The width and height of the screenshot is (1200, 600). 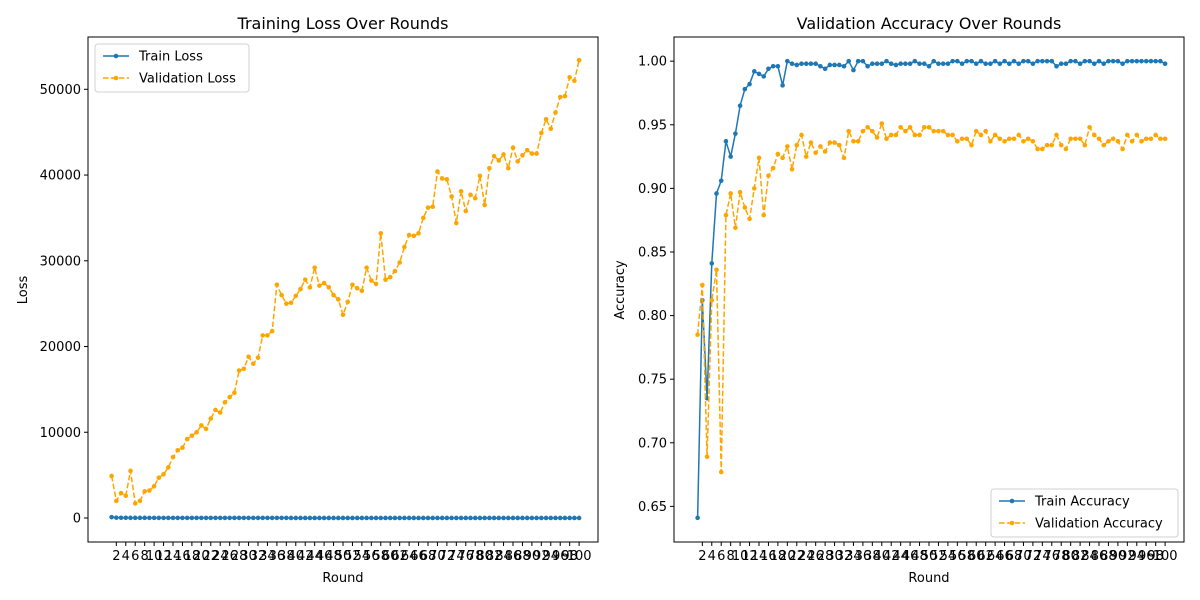 What do you see at coordinates (201, 556) in the screenshot?
I see `loss-chart-xtick-label: 20` at bounding box center [201, 556].